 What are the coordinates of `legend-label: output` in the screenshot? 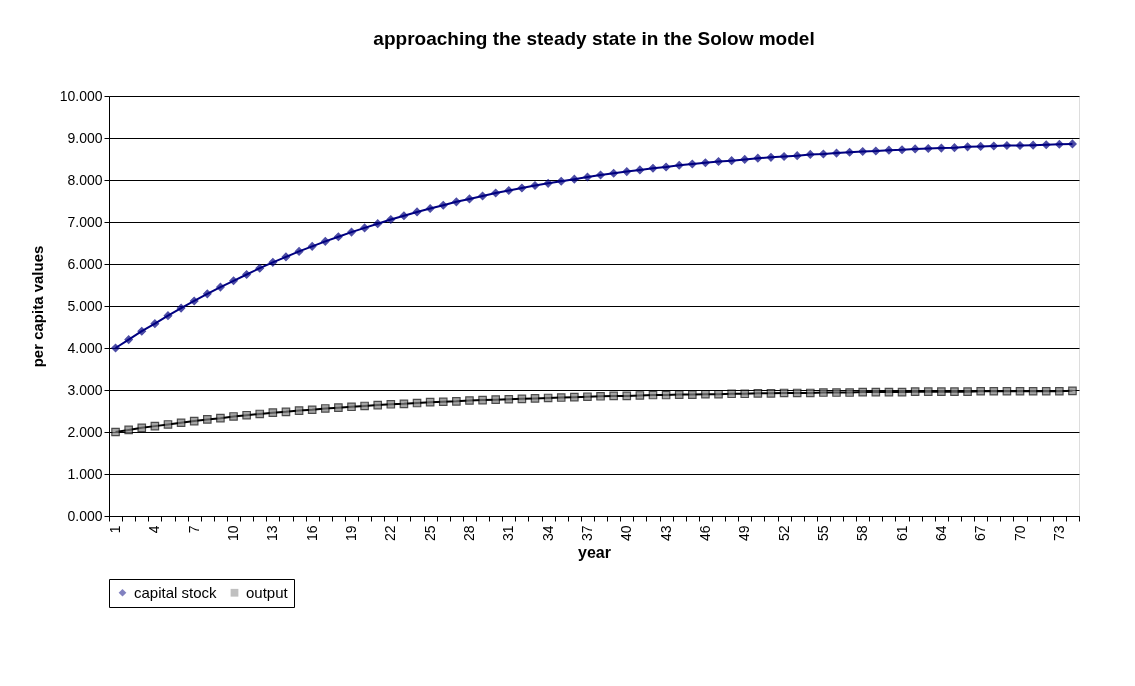 It's located at (267, 592).